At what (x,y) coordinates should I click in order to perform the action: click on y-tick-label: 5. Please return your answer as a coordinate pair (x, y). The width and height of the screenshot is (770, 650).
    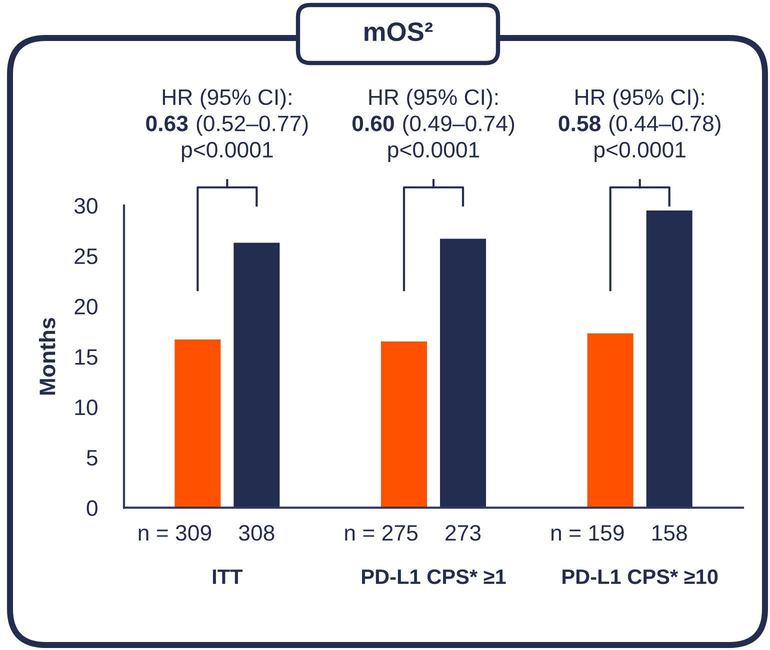
    Looking at the image, I should click on (92, 458).